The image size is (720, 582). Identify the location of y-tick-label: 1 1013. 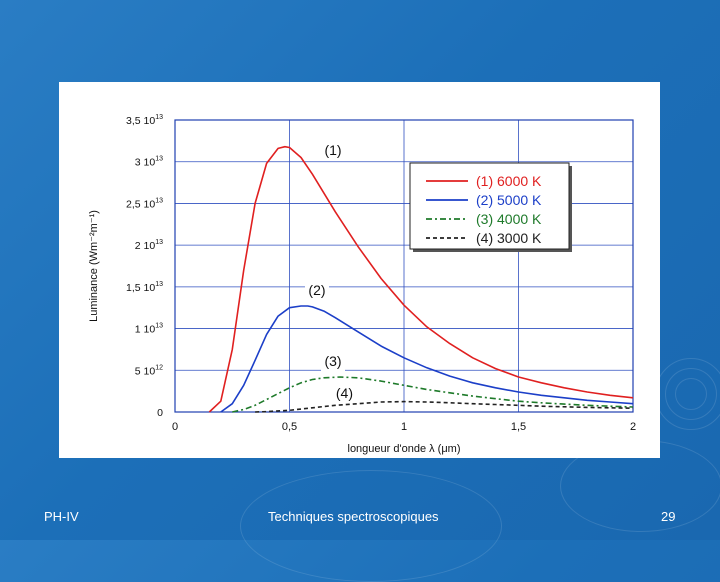
(149, 329).